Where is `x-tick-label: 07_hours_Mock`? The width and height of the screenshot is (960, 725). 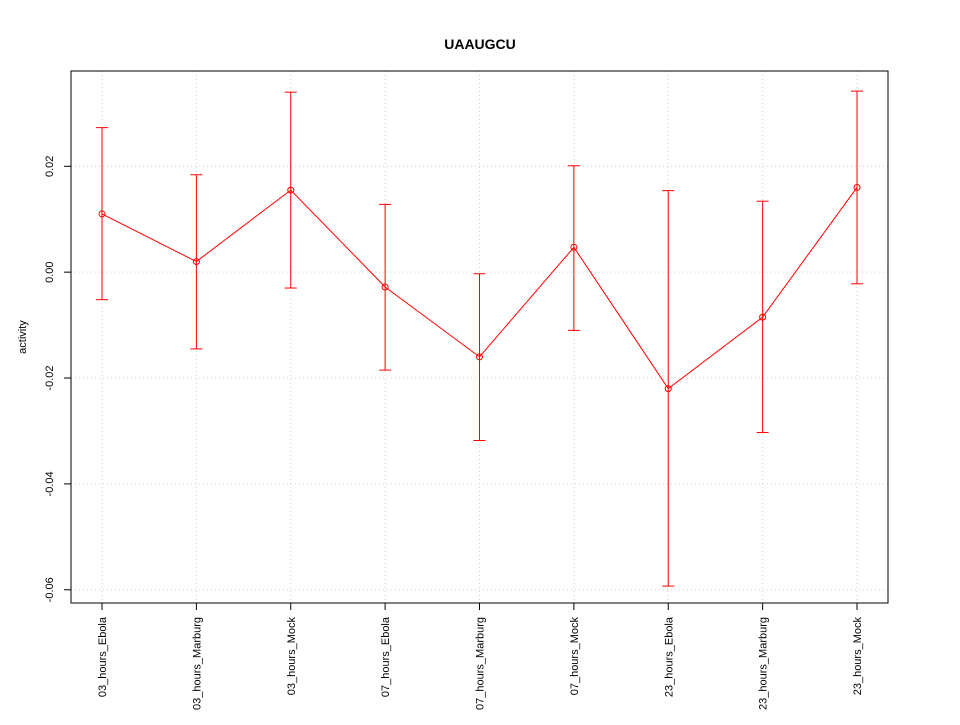
x-tick-label: 07_hours_Mock is located at coordinates (575, 656).